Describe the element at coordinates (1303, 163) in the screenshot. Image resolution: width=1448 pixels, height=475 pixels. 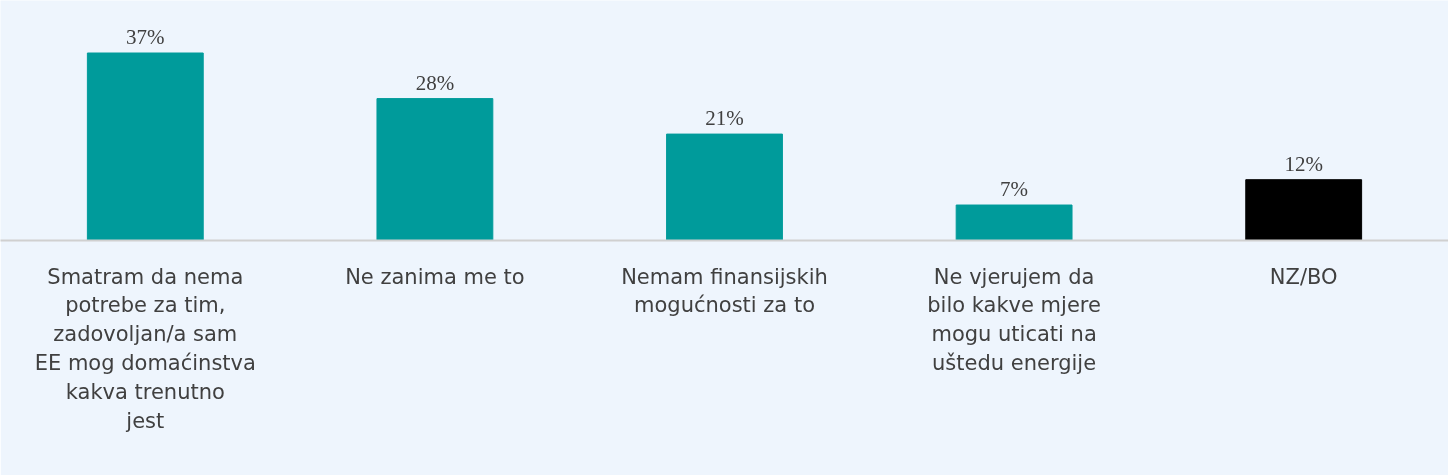
I see `data-label: 12%` at that location.